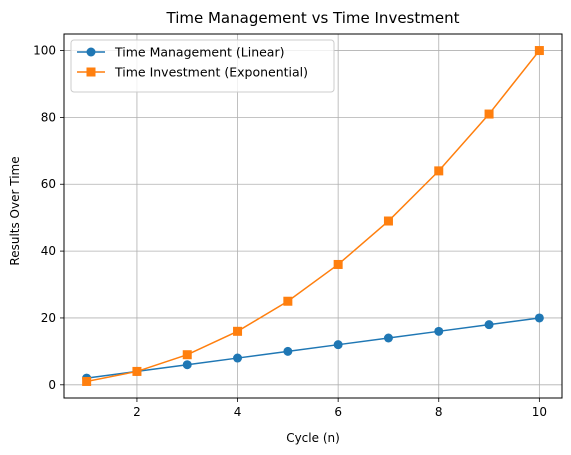  I want to click on y-tick-label: 20, so click(48, 318).